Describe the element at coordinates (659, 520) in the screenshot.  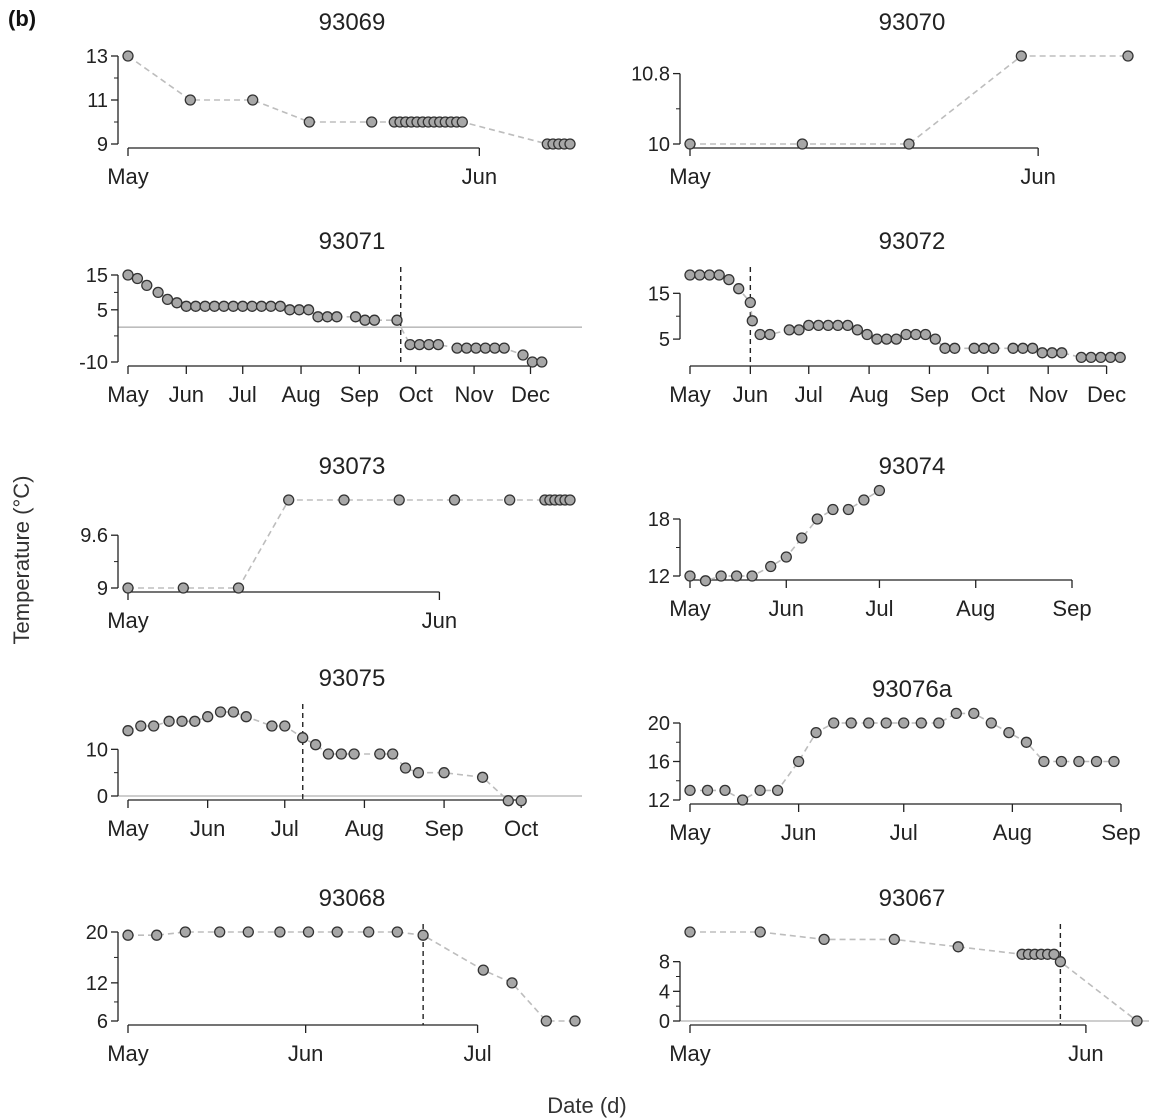
I see `y-tick-label: 18` at that location.